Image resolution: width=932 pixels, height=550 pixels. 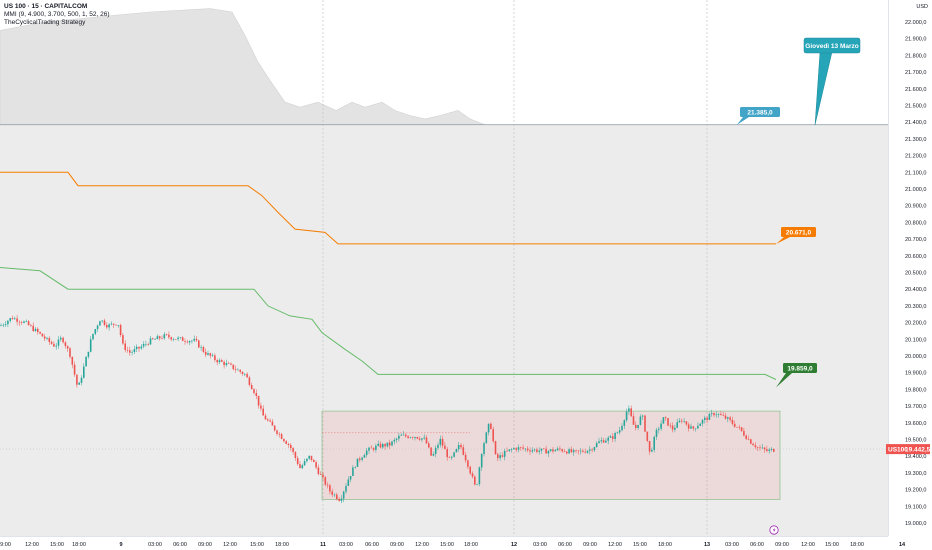 What do you see at coordinates (45, 22) in the screenshot?
I see `strategy-label: TheCyclicalTrading Strategy` at bounding box center [45, 22].